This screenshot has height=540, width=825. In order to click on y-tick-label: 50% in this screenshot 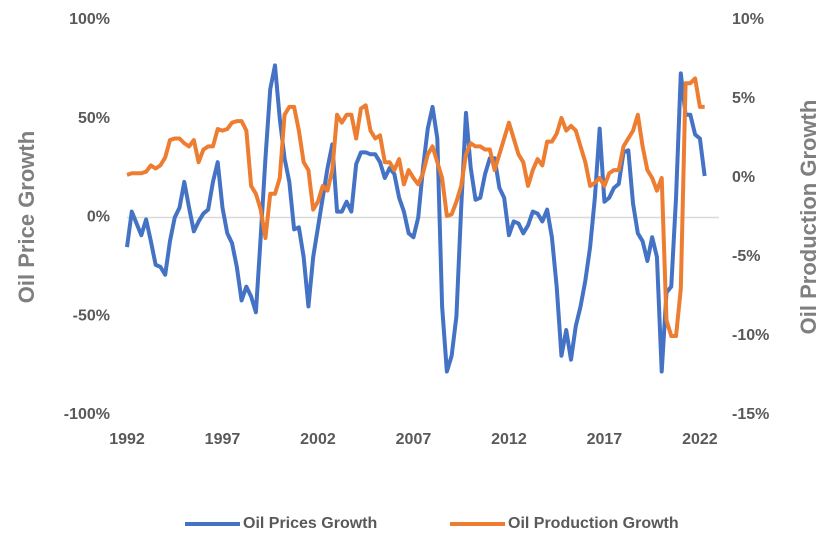, I will do `click(94, 118)`.